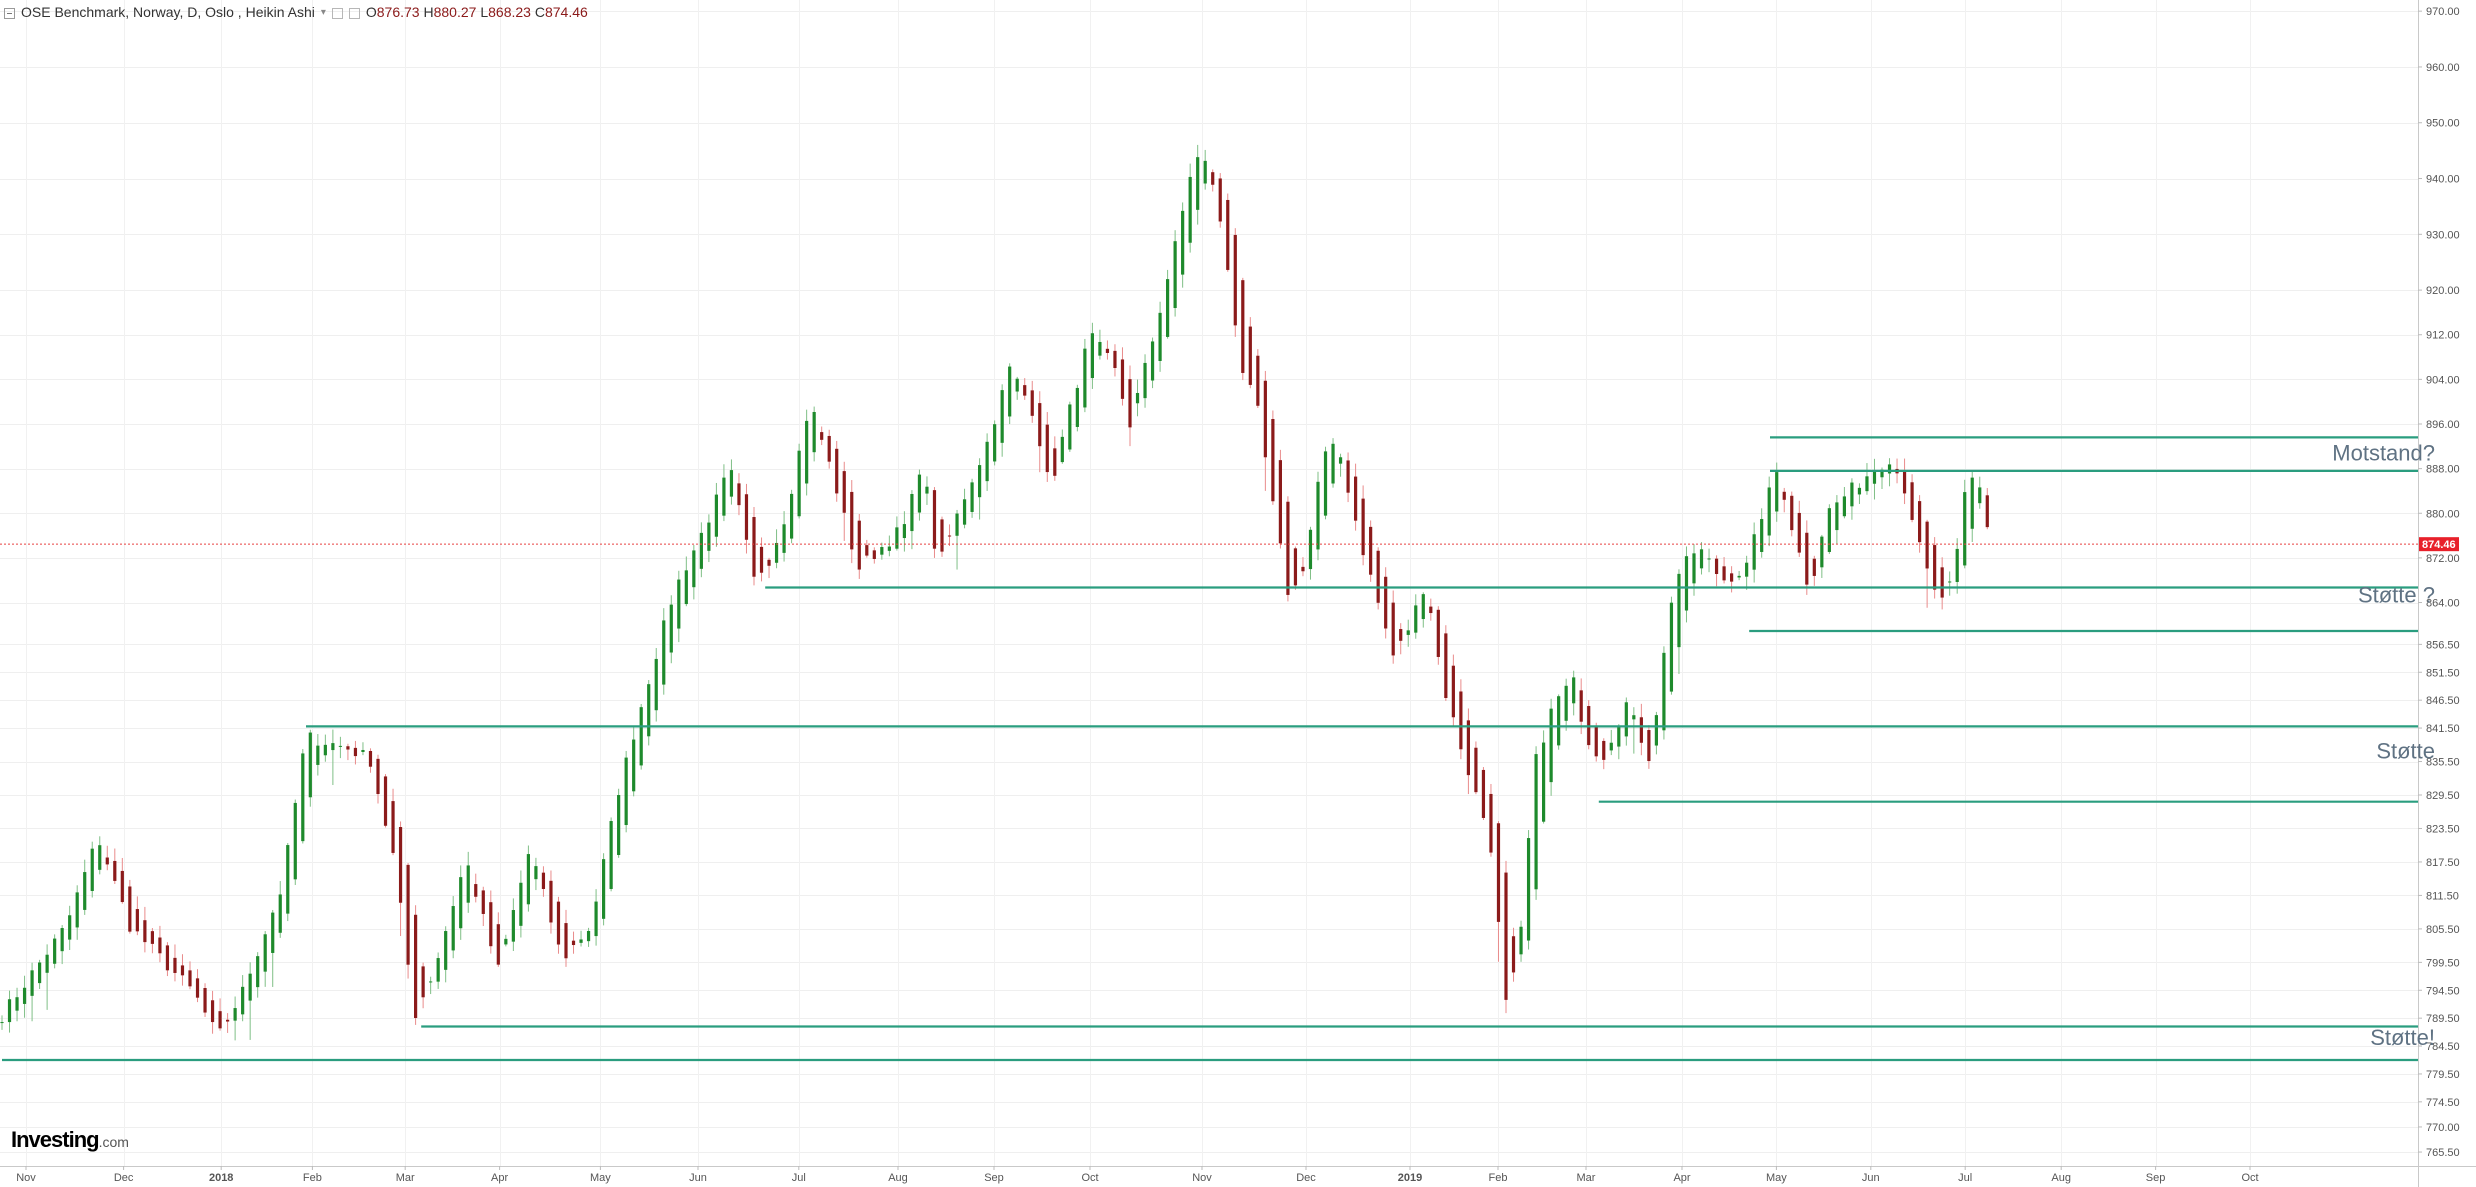  I want to click on time-tick-label: Apr, so click(1681, 1178).